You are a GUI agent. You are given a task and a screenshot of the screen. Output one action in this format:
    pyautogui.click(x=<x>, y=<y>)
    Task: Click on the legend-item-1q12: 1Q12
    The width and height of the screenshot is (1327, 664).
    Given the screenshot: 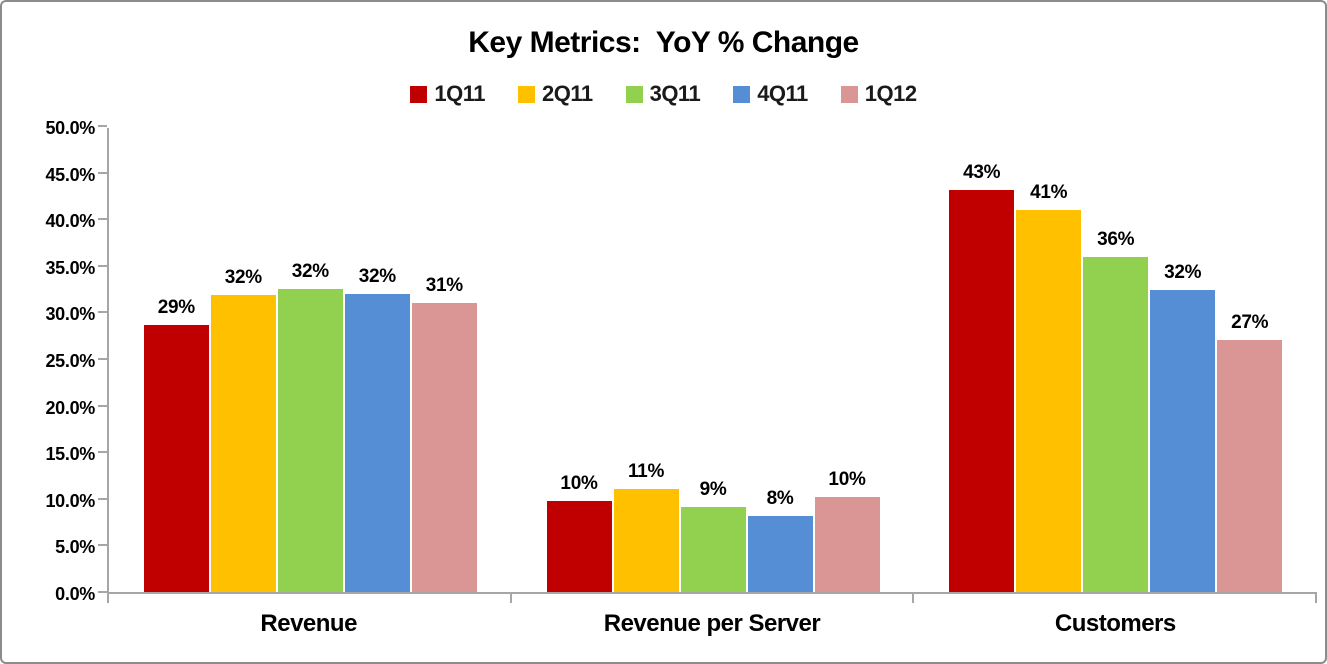 What is the action you would take?
    pyautogui.click(x=878, y=94)
    